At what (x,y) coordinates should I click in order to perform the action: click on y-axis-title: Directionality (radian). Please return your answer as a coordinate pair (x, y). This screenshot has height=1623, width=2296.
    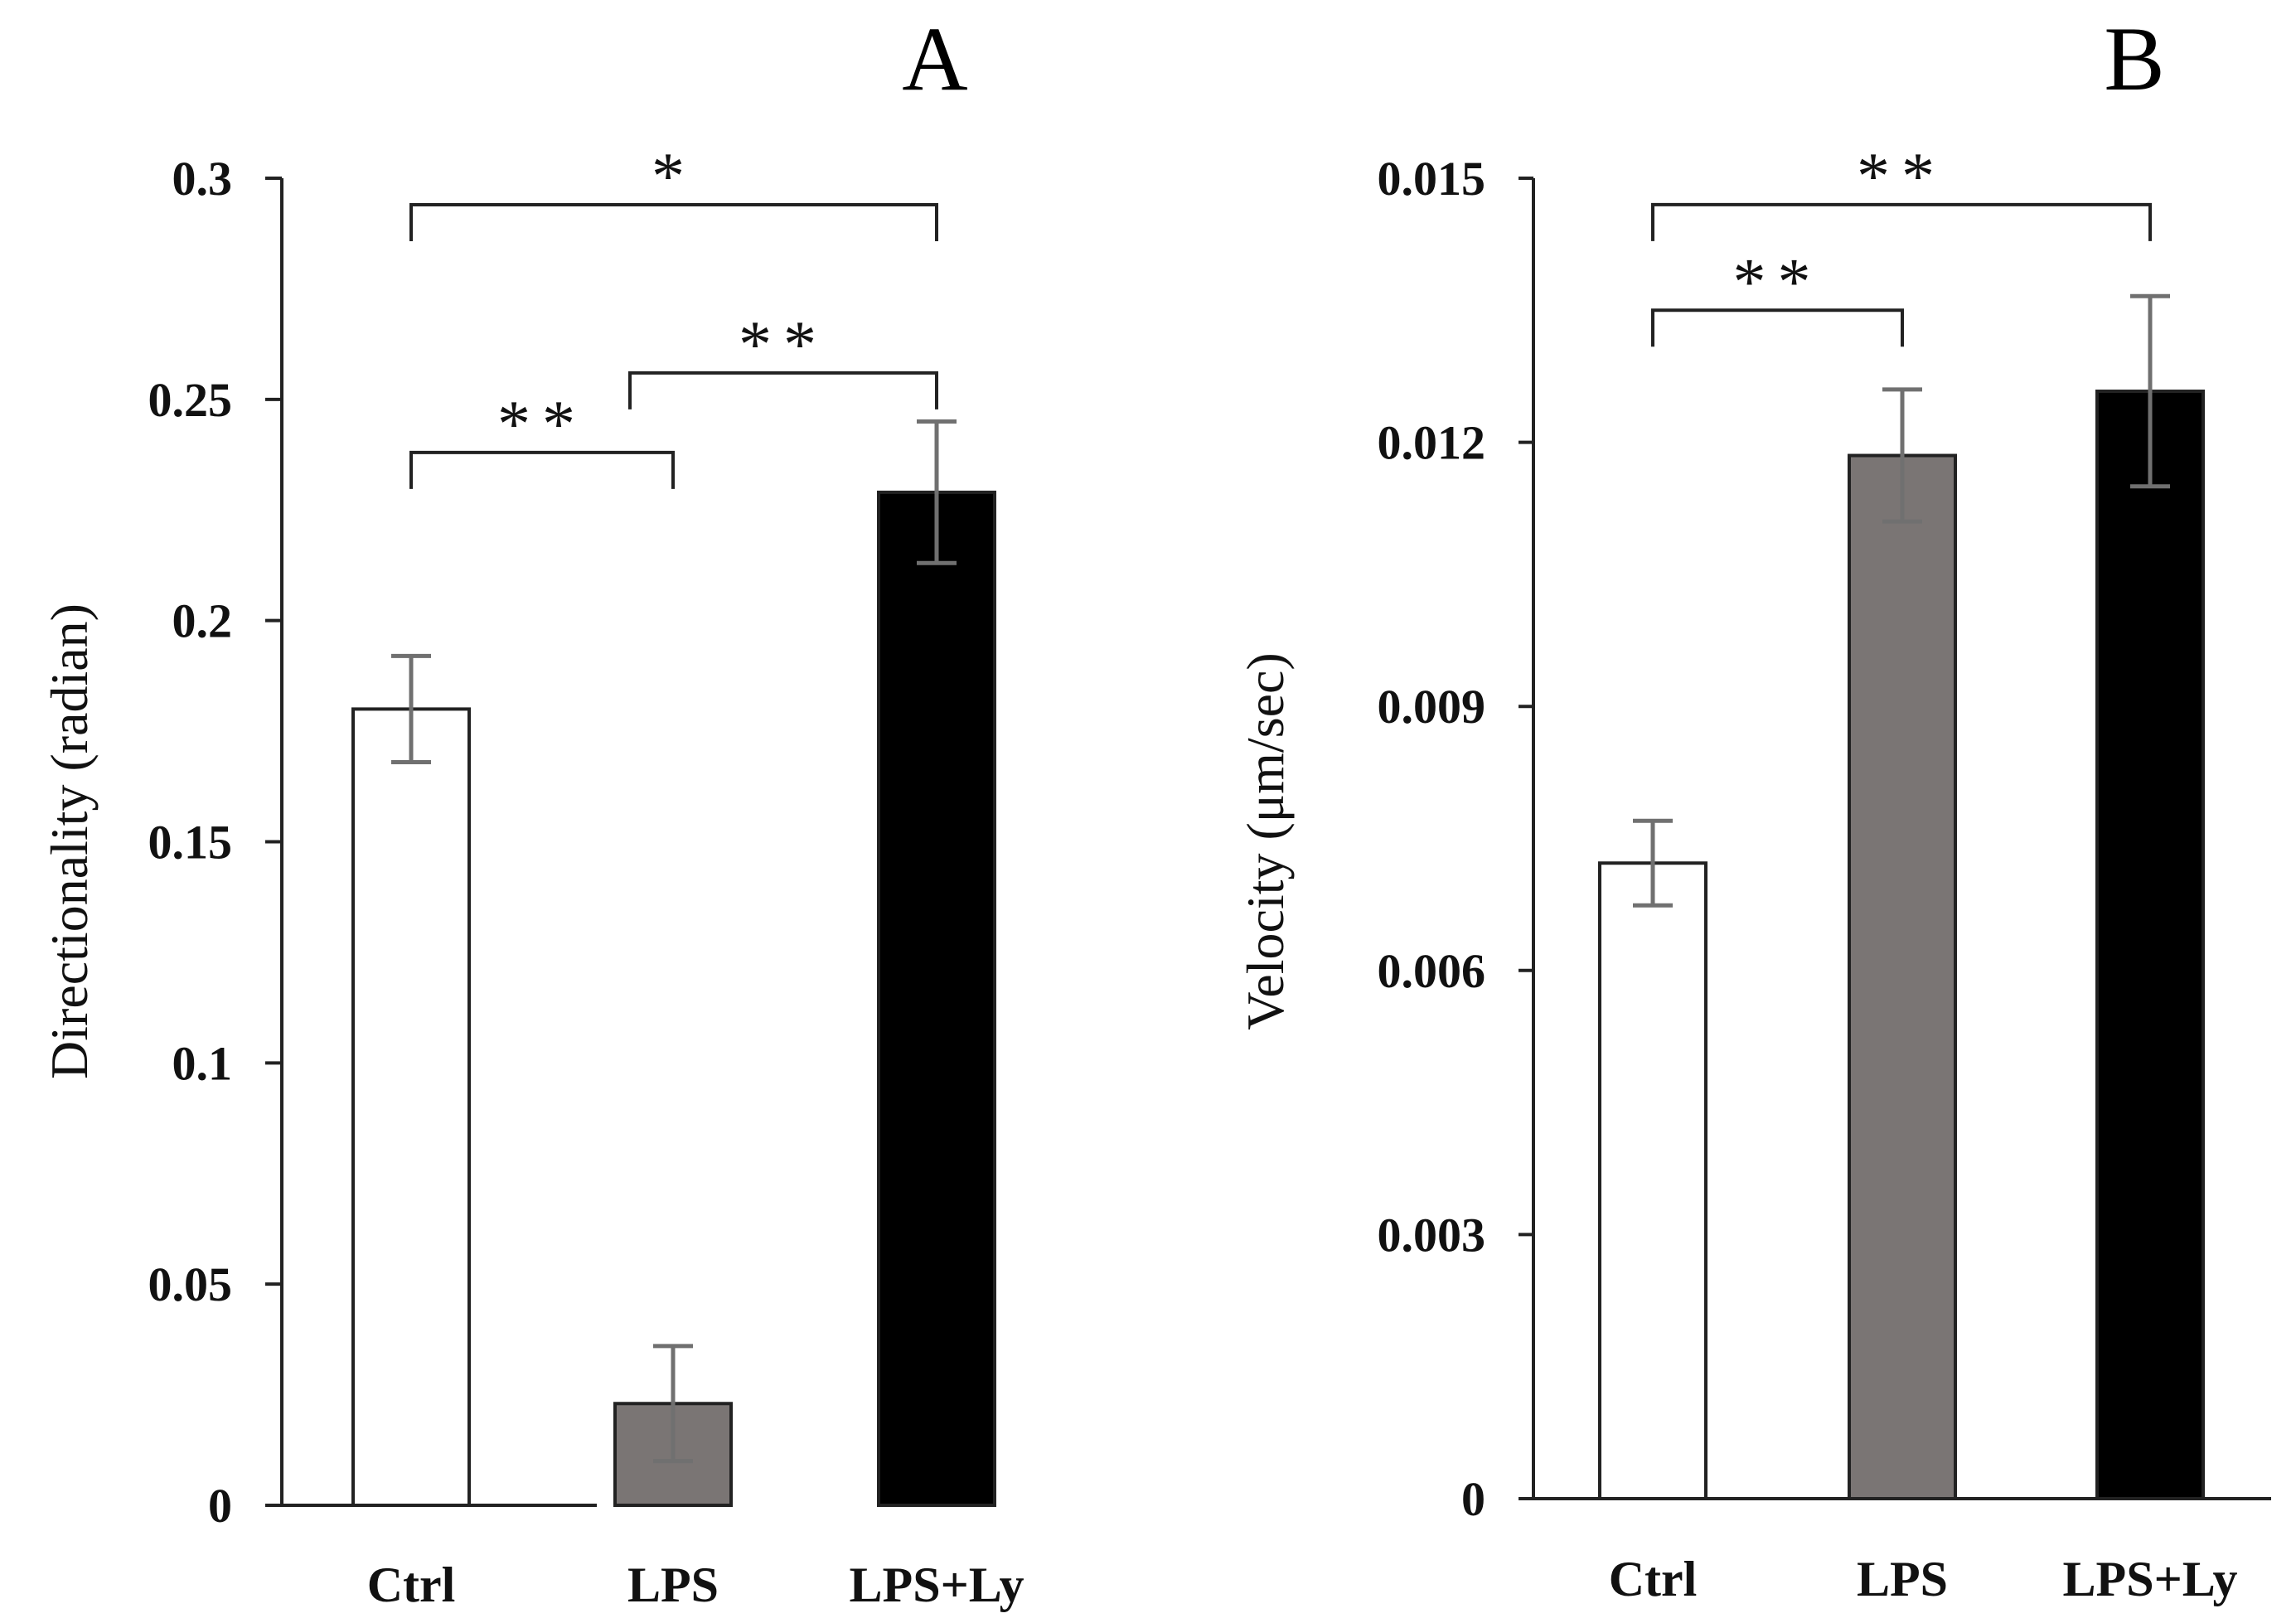
    Looking at the image, I should click on (69, 841).